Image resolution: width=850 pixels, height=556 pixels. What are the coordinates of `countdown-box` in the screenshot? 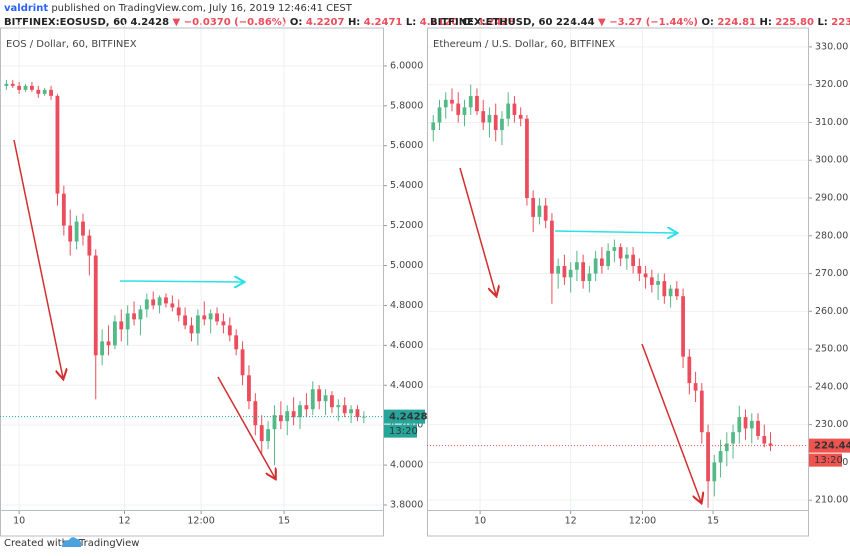 It's located at (400, 431).